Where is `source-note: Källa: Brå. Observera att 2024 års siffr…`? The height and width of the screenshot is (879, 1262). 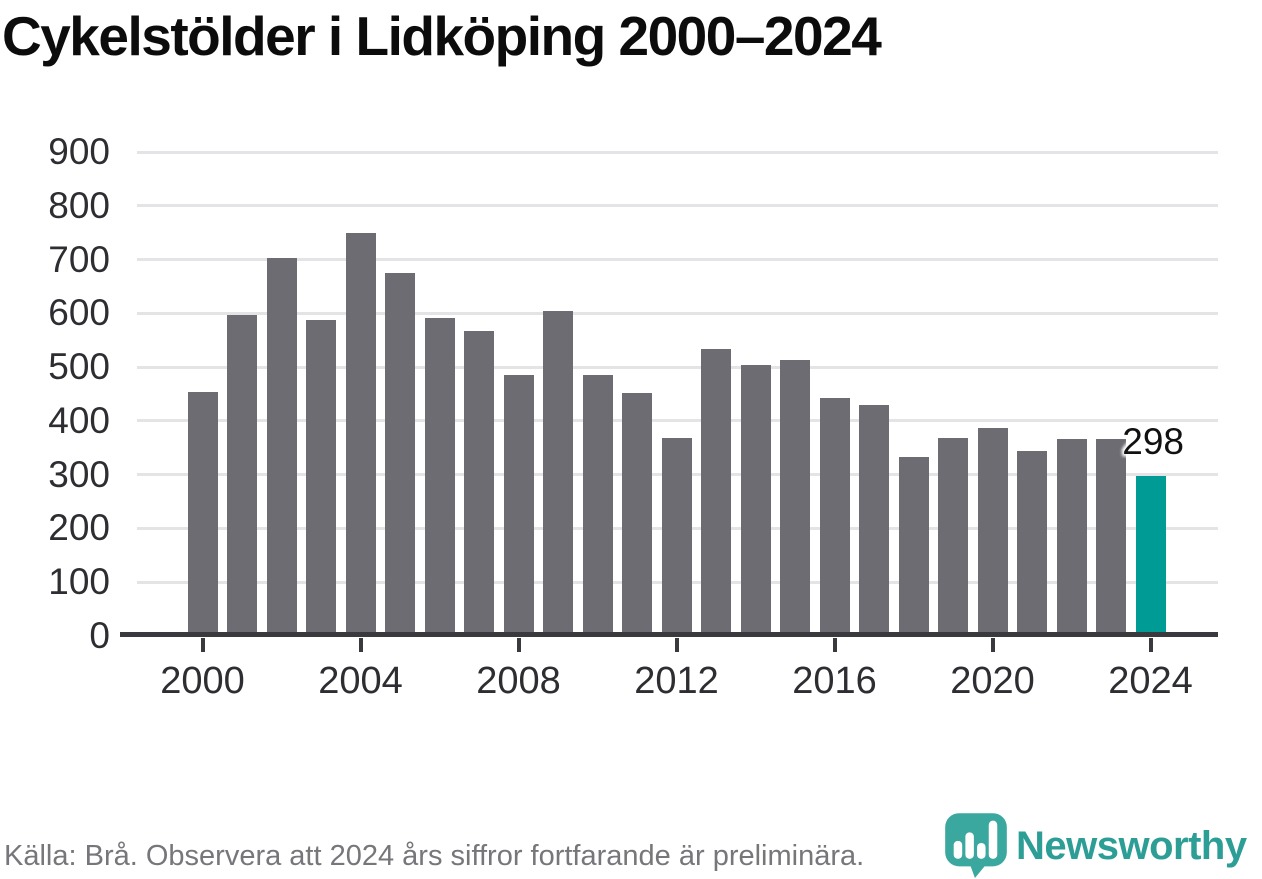
source-note: Källa: Brå. Observera att 2024 års siffr… is located at coordinates (434, 856).